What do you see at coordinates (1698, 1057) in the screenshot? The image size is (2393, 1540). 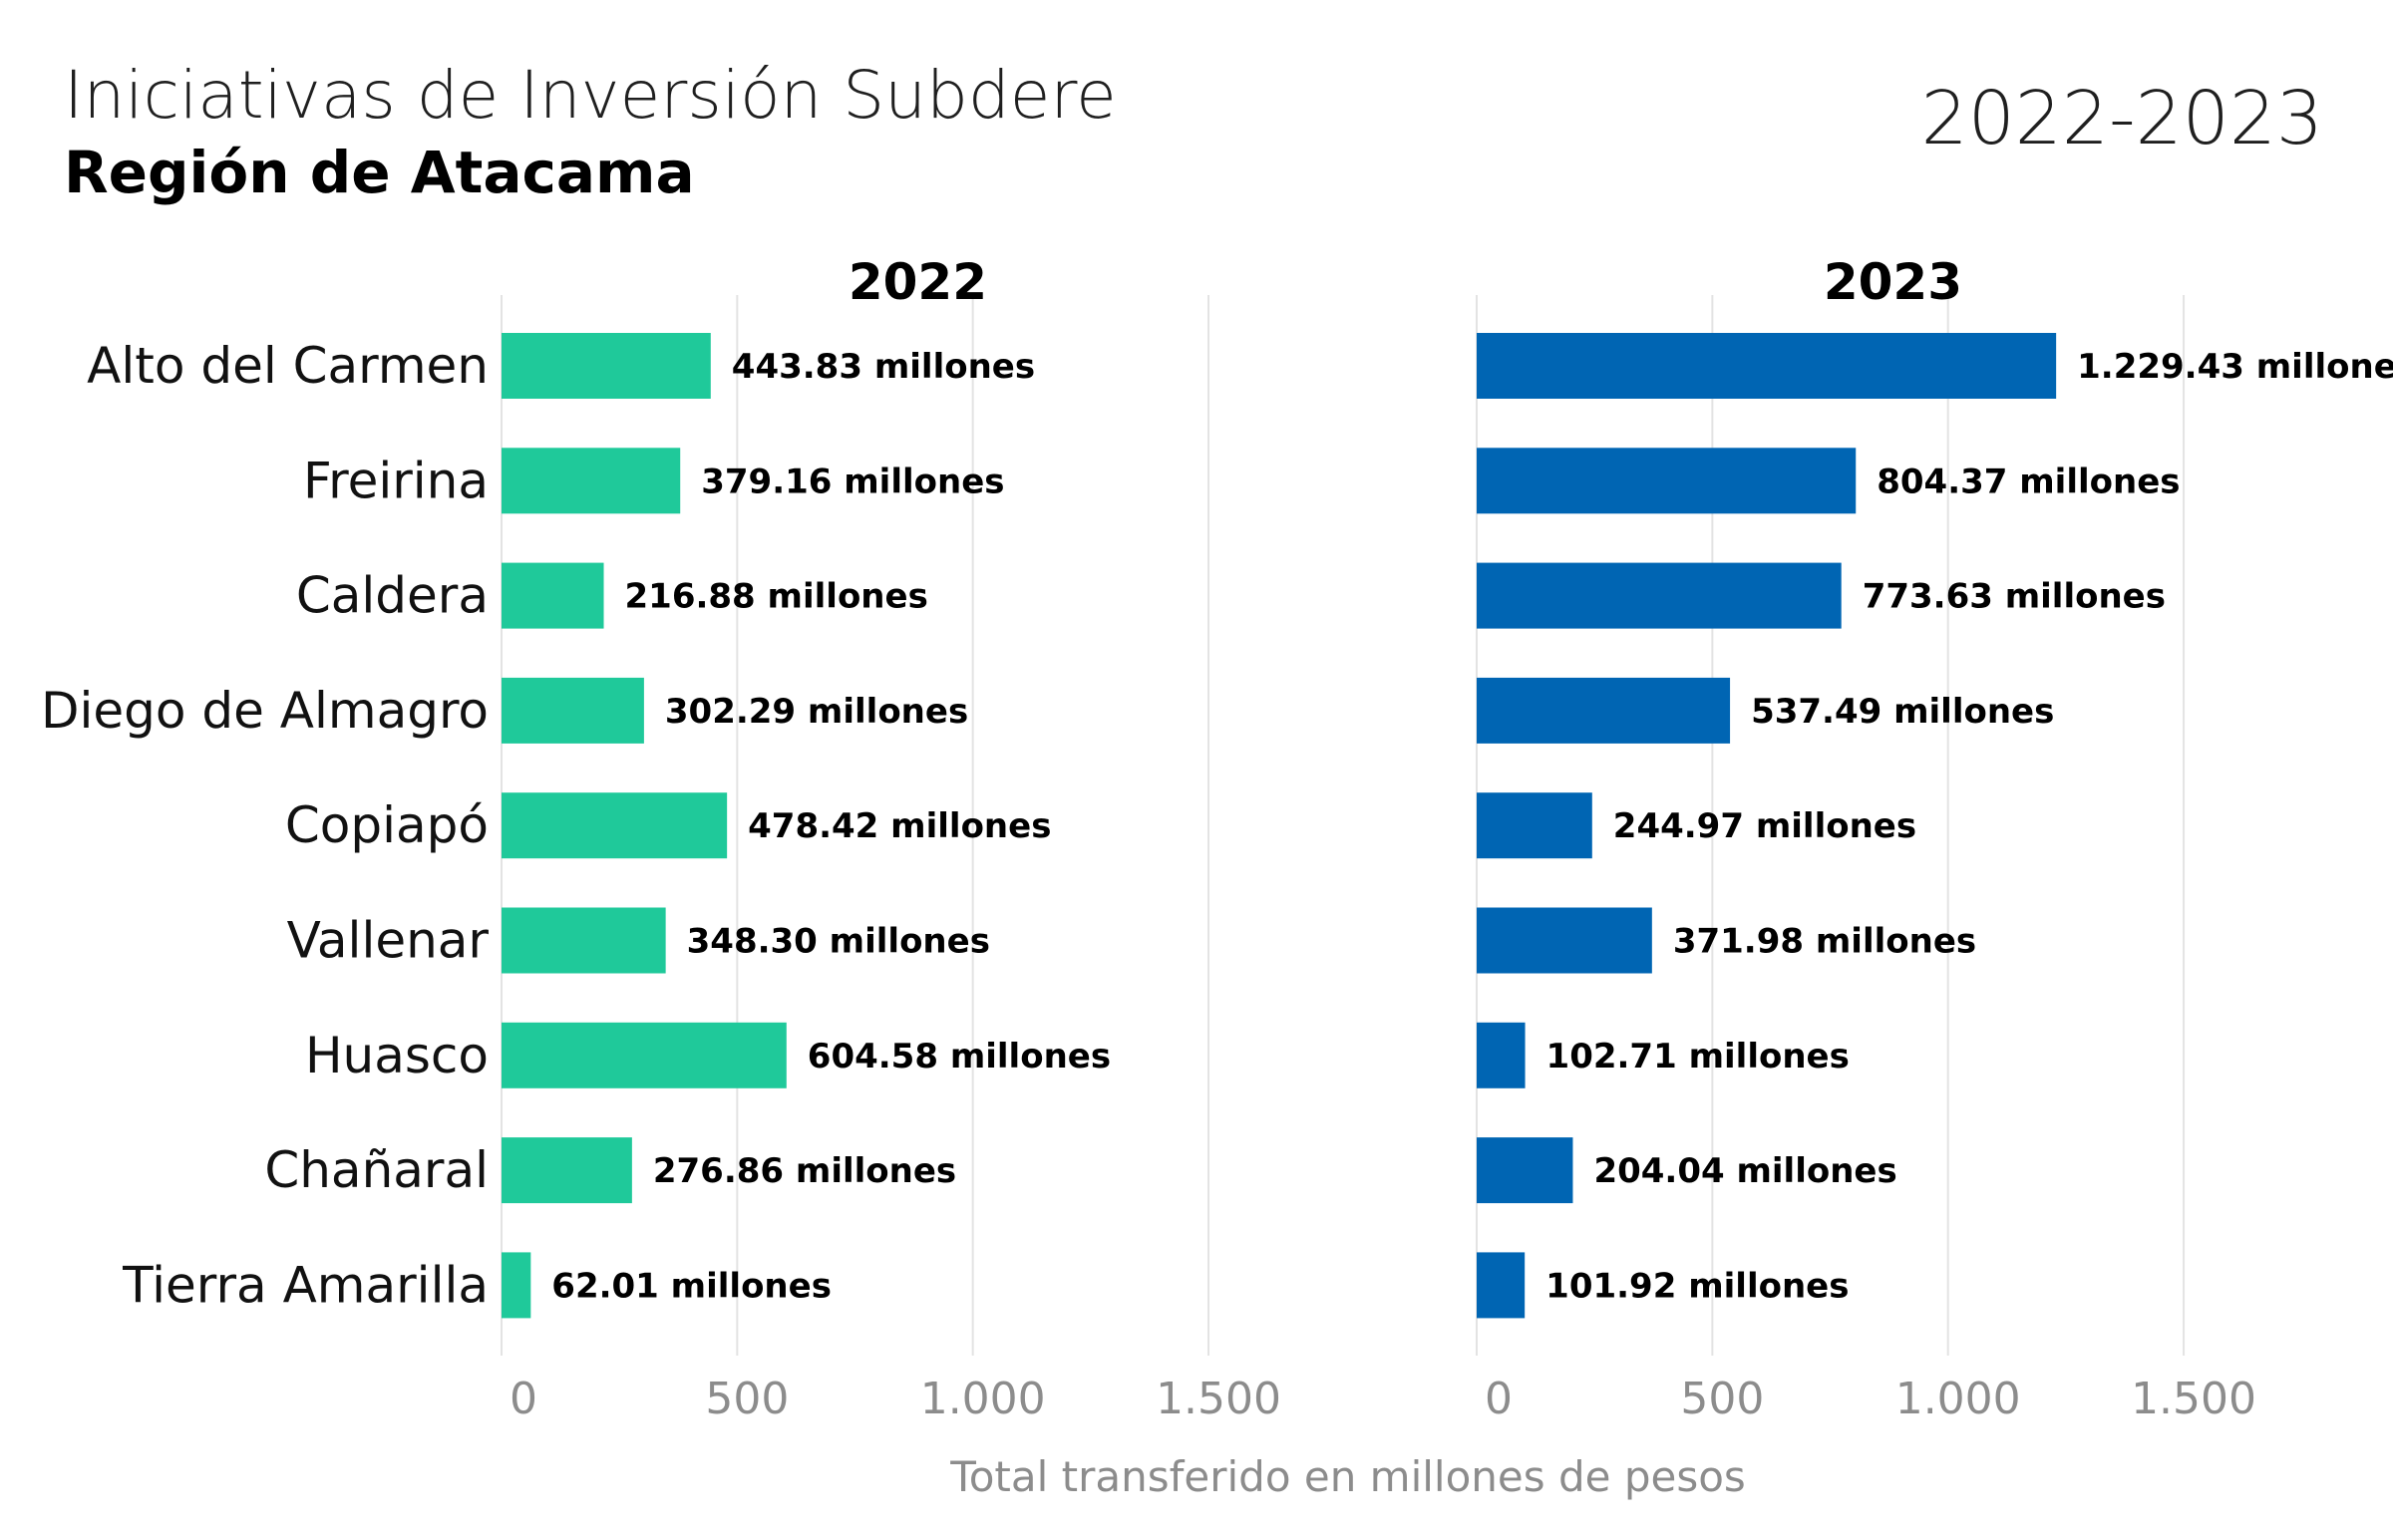 I see `value-label: 102.71 millones` at bounding box center [1698, 1057].